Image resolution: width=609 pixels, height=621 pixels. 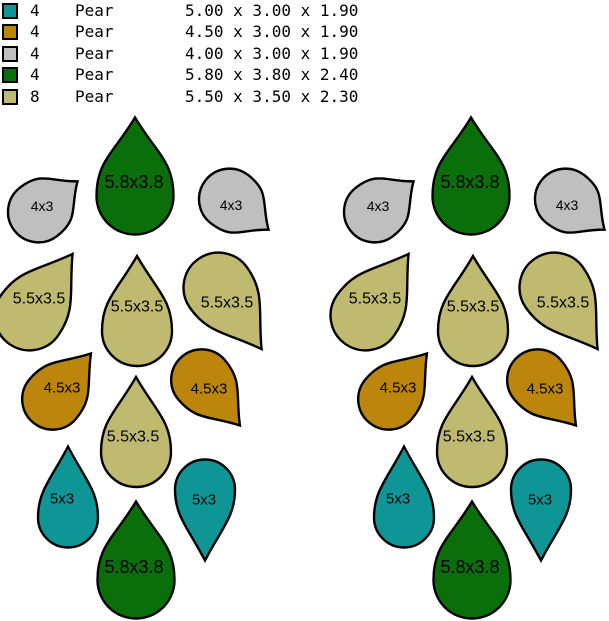 What do you see at coordinates (10, 11) in the screenshot?
I see `legend-color-swatch-teal` at bounding box center [10, 11].